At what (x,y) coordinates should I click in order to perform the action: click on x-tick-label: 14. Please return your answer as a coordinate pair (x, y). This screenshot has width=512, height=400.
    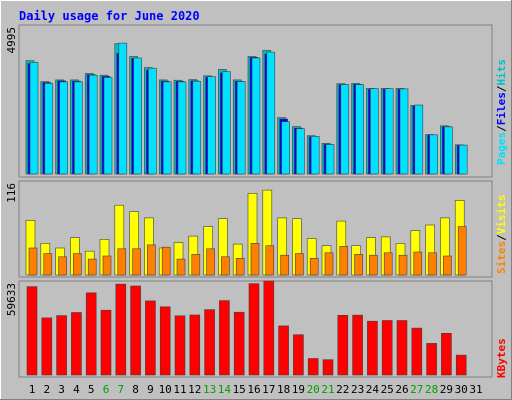
    Looking at the image, I should click on (225, 389).